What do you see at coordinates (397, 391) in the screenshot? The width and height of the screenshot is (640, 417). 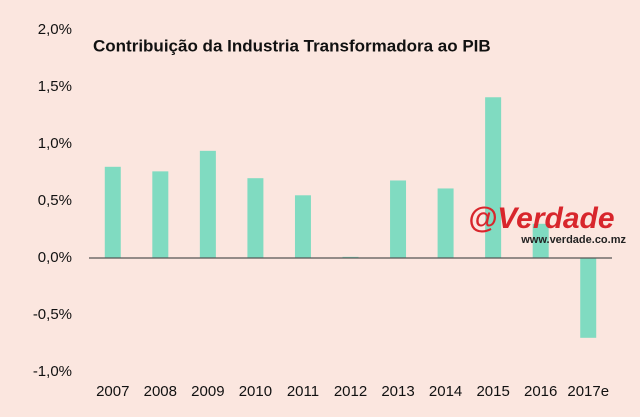 I see `x-tick-label: 2013` at bounding box center [397, 391].